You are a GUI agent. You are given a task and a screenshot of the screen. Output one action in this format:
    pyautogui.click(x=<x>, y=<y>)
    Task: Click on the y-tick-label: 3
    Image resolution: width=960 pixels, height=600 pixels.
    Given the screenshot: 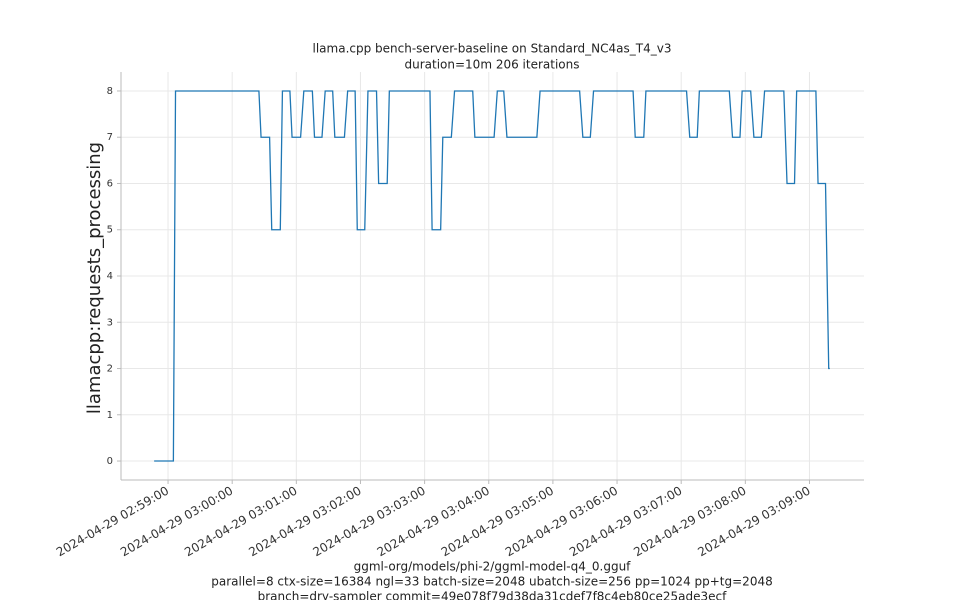 What is the action you would take?
    pyautogui.click(x=110, y=322)
    